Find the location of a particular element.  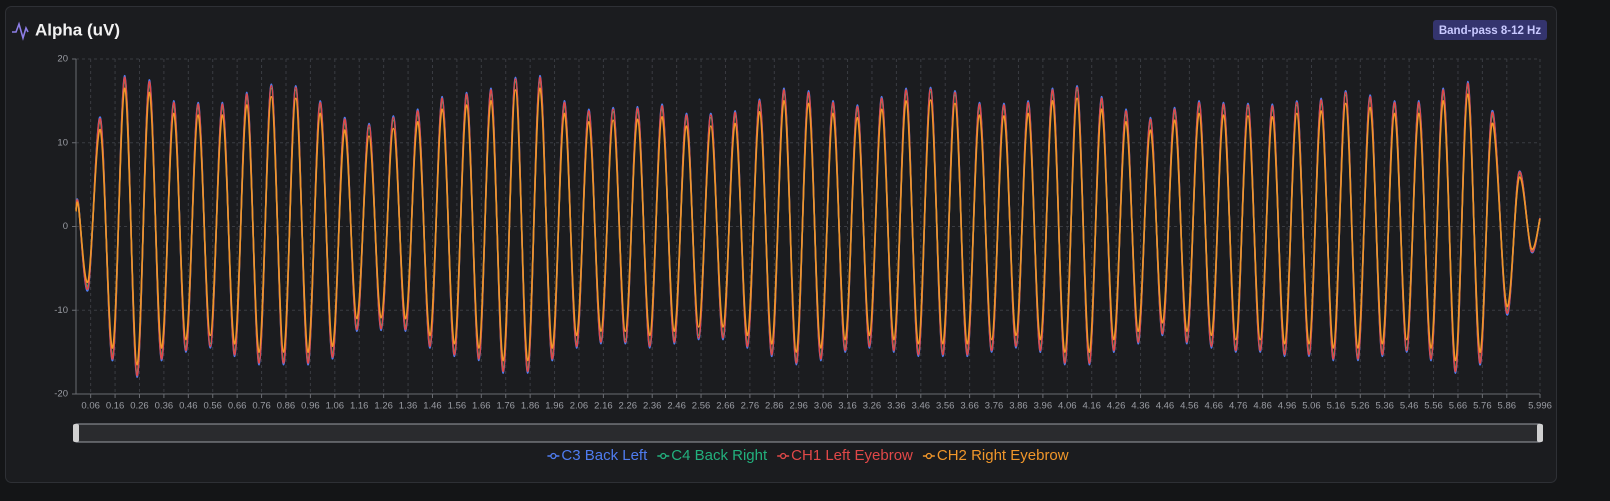

x-tick-label: 4.76 is located at coordinates (1238, 406).